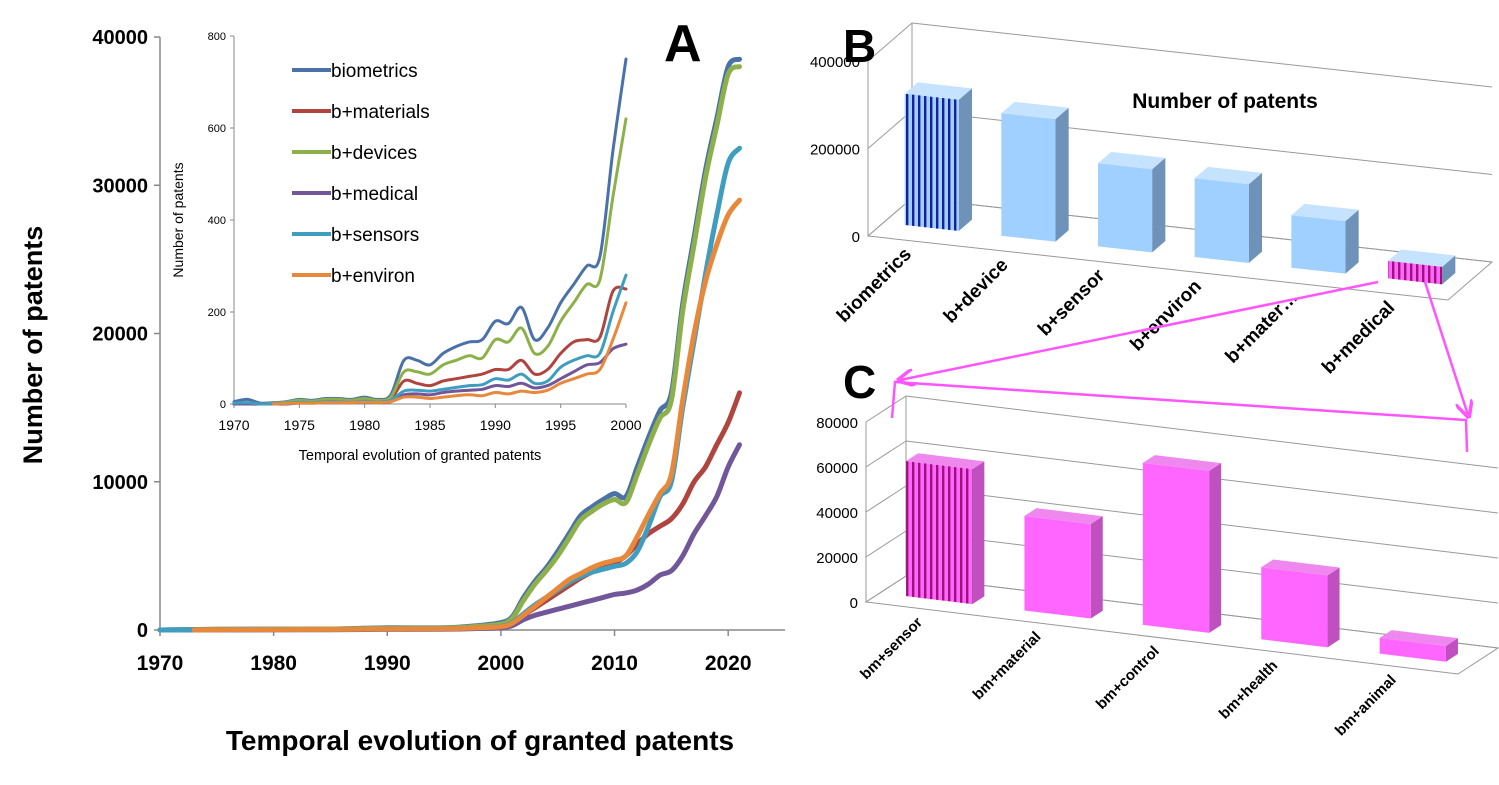 The height and width of the screenshot is (785, 1499). Describe the element at coordinates (375, 235) in the screenshot. I see `legend-label-sensors: b+sensors` at that location.